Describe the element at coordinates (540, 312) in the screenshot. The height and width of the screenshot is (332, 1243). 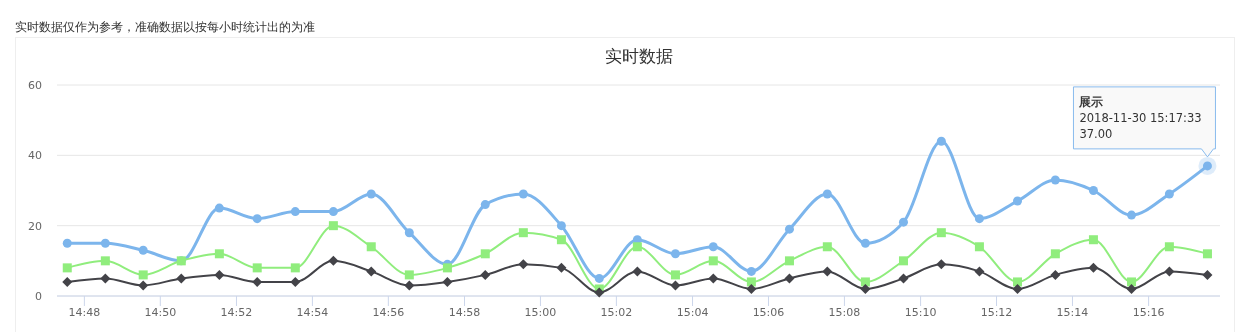
I see `x-tick-label: 15:00` at that location.